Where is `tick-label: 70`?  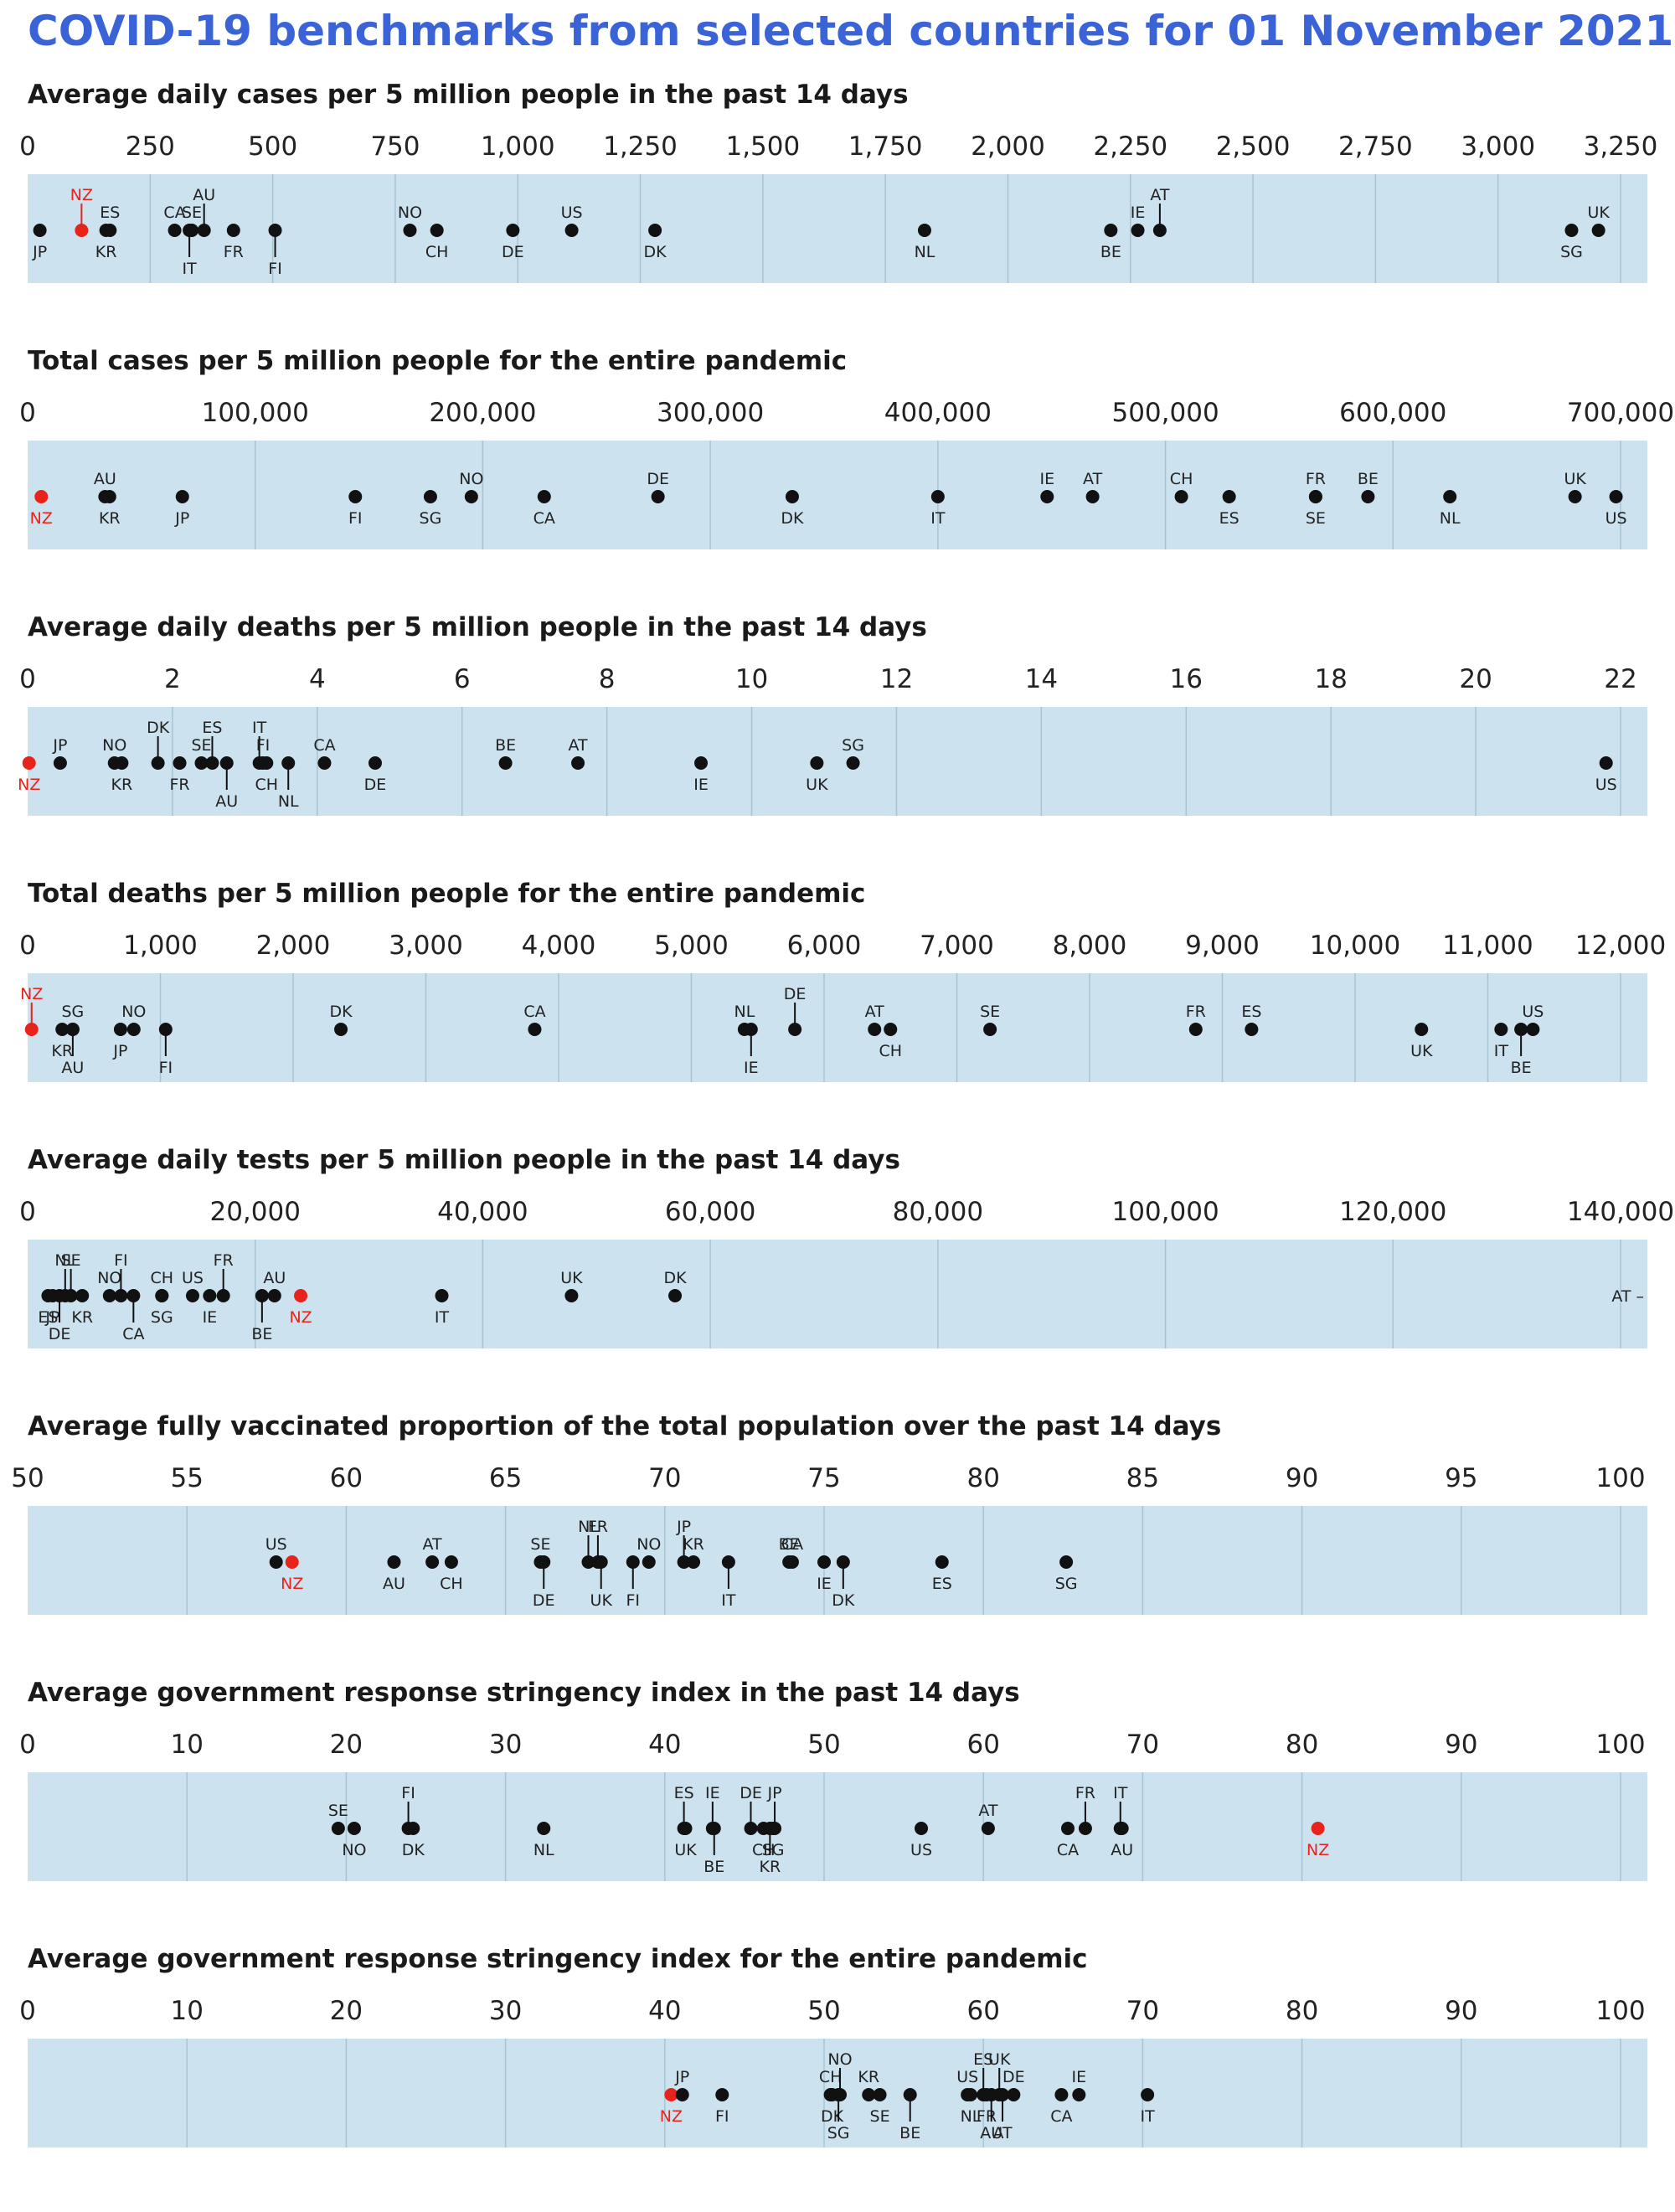
tick-label: 70 is located at coordinates (664, 1478).